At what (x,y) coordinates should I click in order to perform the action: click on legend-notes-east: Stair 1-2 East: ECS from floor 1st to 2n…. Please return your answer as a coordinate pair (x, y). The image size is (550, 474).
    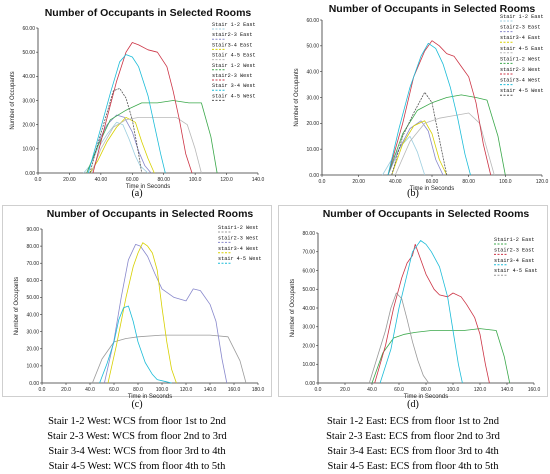
    Looking at the image, I should click on (413, 444).